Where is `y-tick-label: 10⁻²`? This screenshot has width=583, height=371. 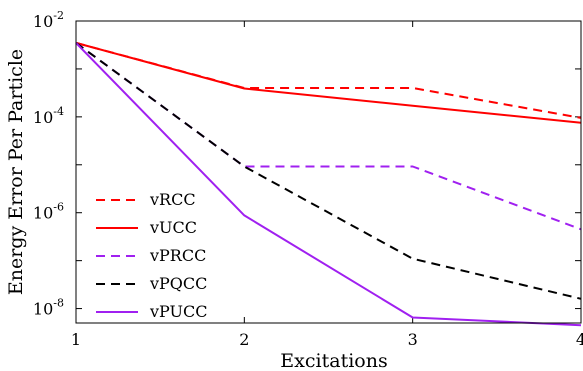 y-tick-label: 10⁻² is located at coordinates (48, 20).